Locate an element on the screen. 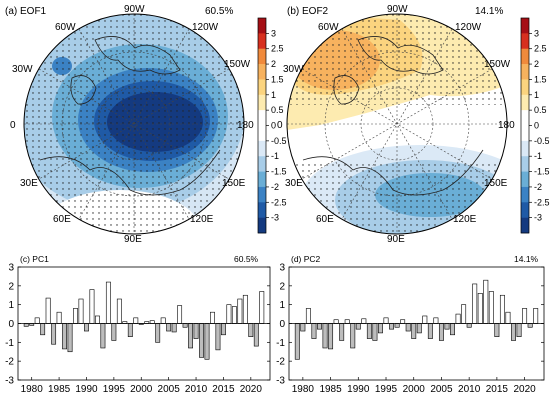  pc1-y-tick-label: 3 is located at coordinates (11, 268).